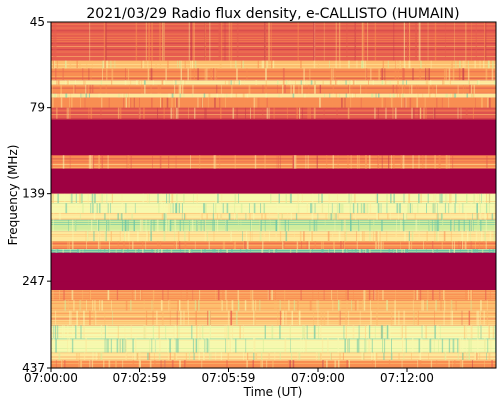 This screenshot has width=504, height=404. I want to click on y-tick-label: 437, so click(33, 368).